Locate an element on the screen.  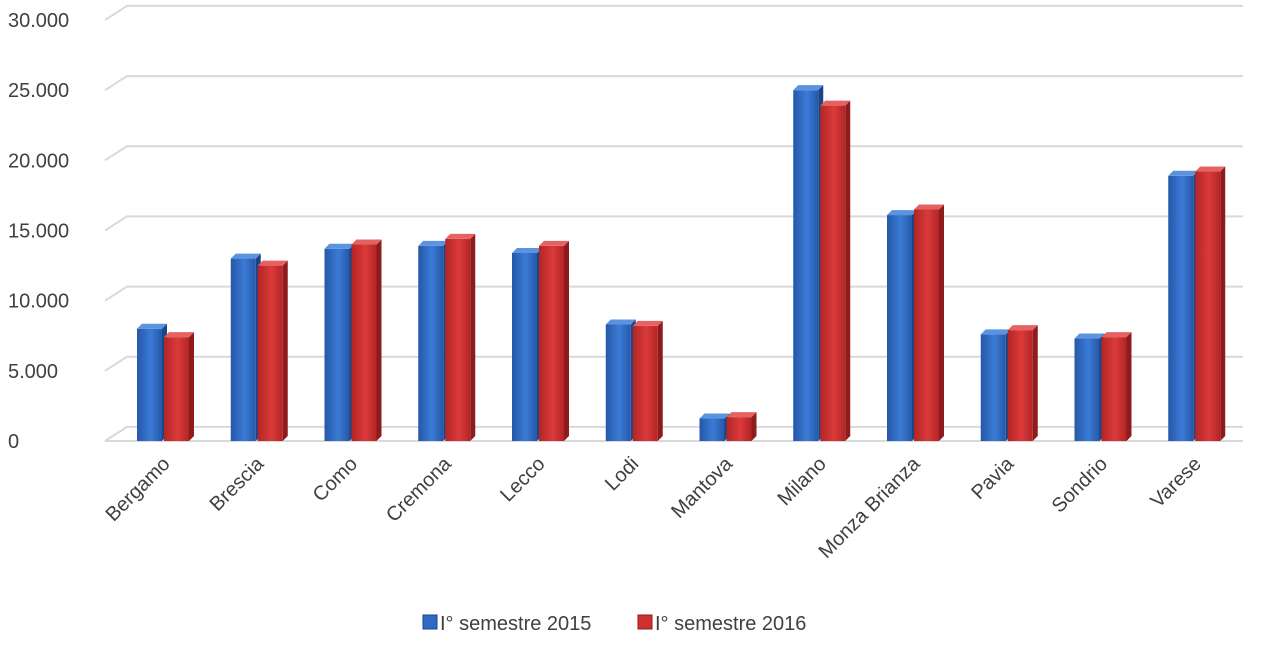
x-tick-label: Pavia is located at coordinates (993, 478).